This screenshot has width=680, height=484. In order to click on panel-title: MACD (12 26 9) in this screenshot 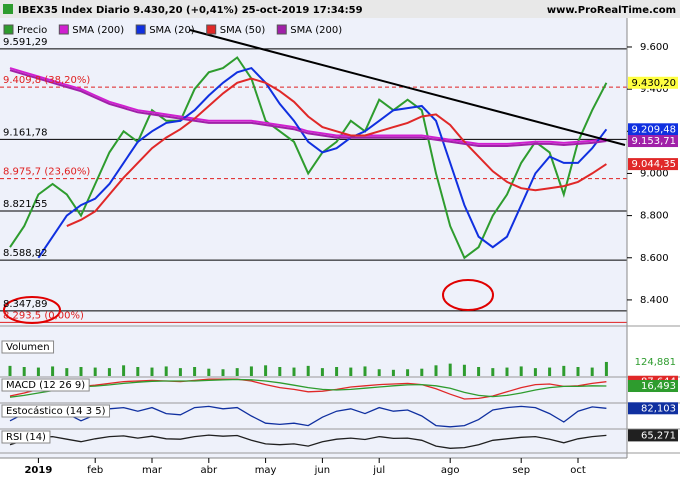, I will do `click(45, 385)`.